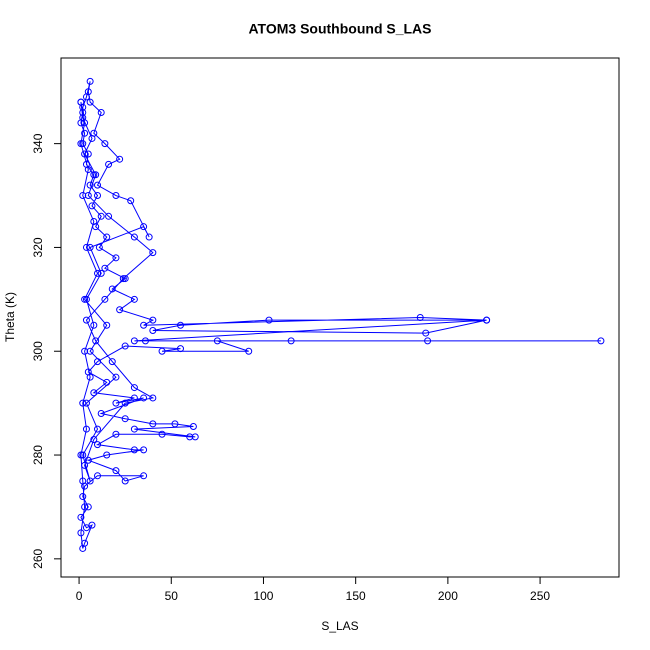  What do you see at coordinates (540, 596) in the screenshot?
I see `x-tick-label: 250` at bounding box center [540, 596].